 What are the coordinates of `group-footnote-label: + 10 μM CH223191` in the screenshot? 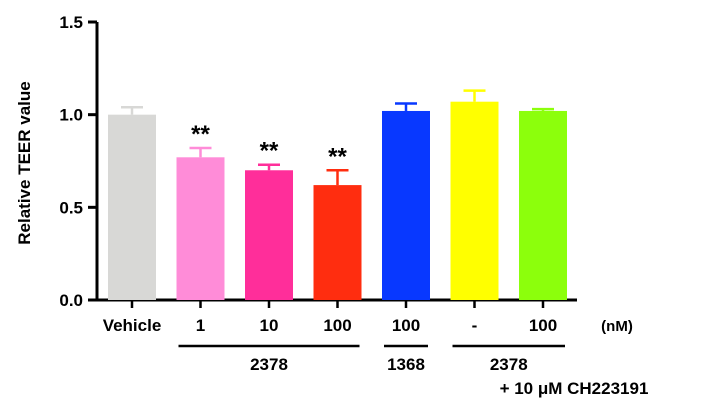 It's located at (574, 388).